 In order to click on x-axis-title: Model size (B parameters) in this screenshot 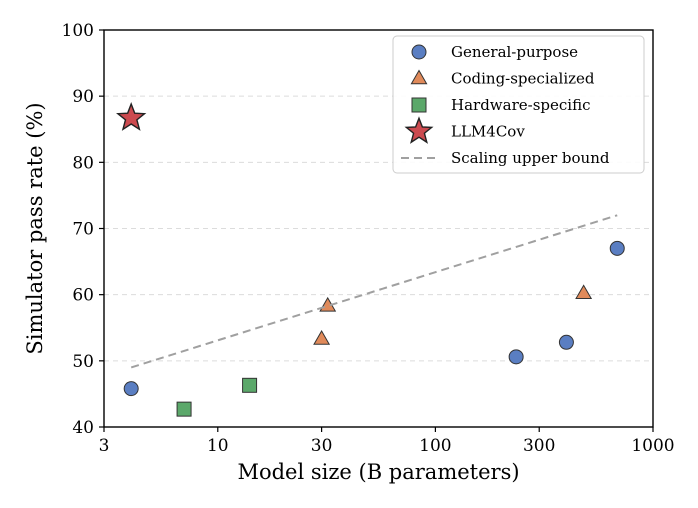, I will do `click(378, 472)`.